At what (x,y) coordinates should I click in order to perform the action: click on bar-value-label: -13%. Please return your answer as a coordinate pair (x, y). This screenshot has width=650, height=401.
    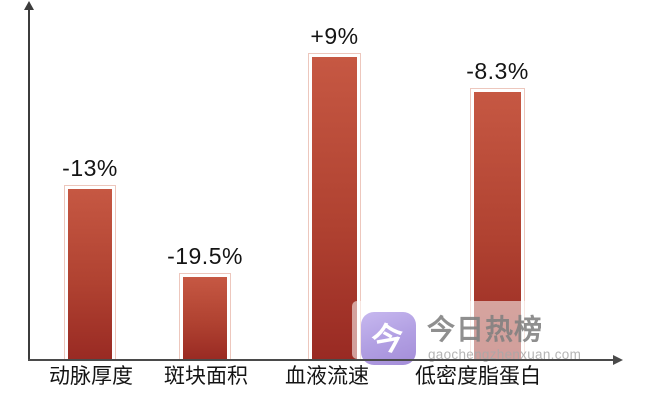
    Looking at the image, I should click on (90, 168).